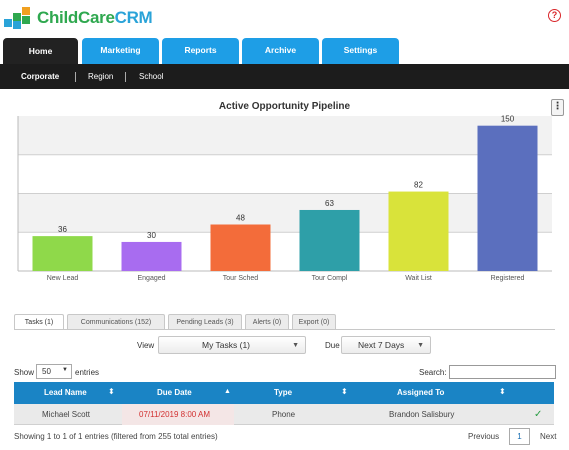 The height and width of the screenshot is (450, 569). I want to click on pagination-next: Next, so click(548, 436).